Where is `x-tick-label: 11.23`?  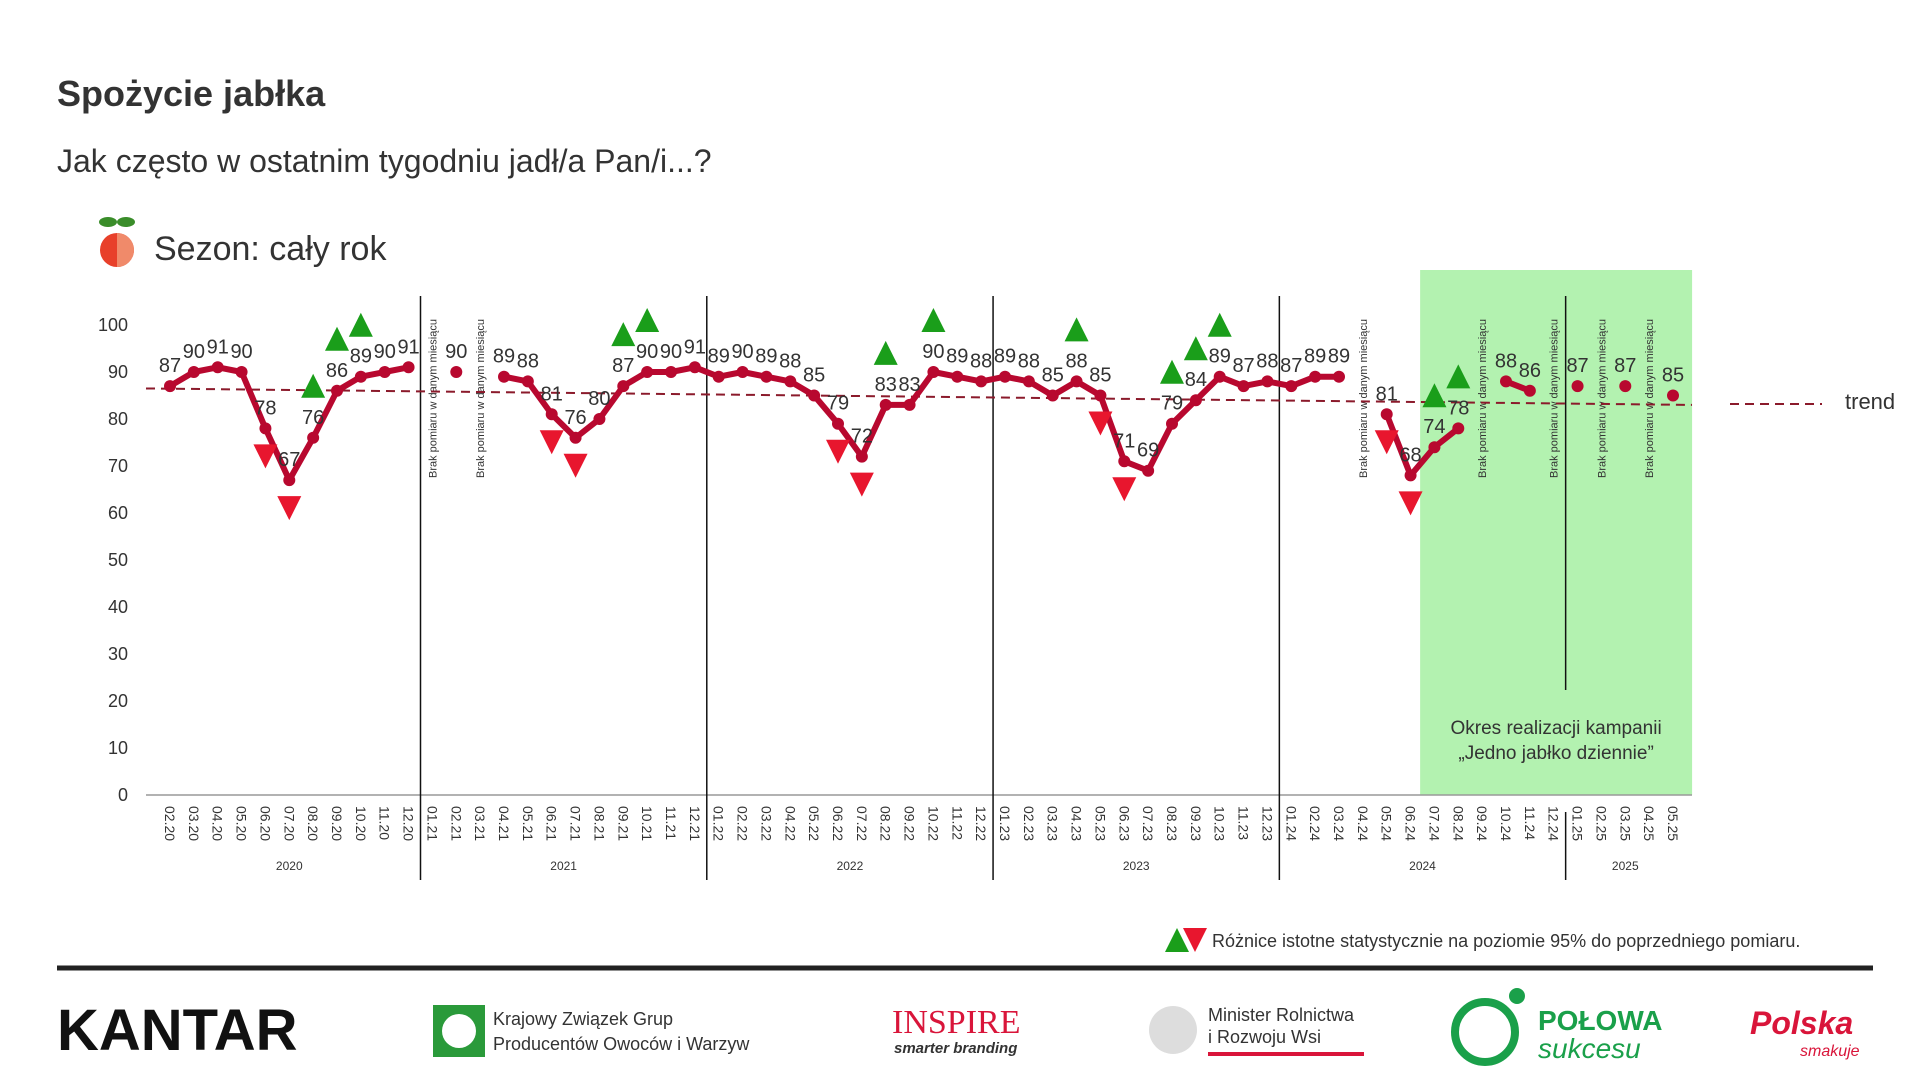
x-tick-label: 11.23 is located at coordinates (1244, 823).